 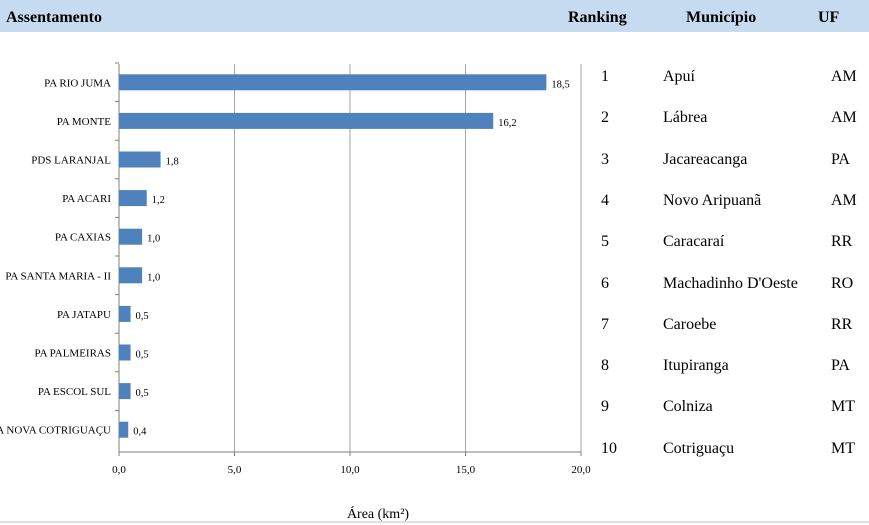 I want to click on ranking-cell: 4, so click(x=605, y=200).